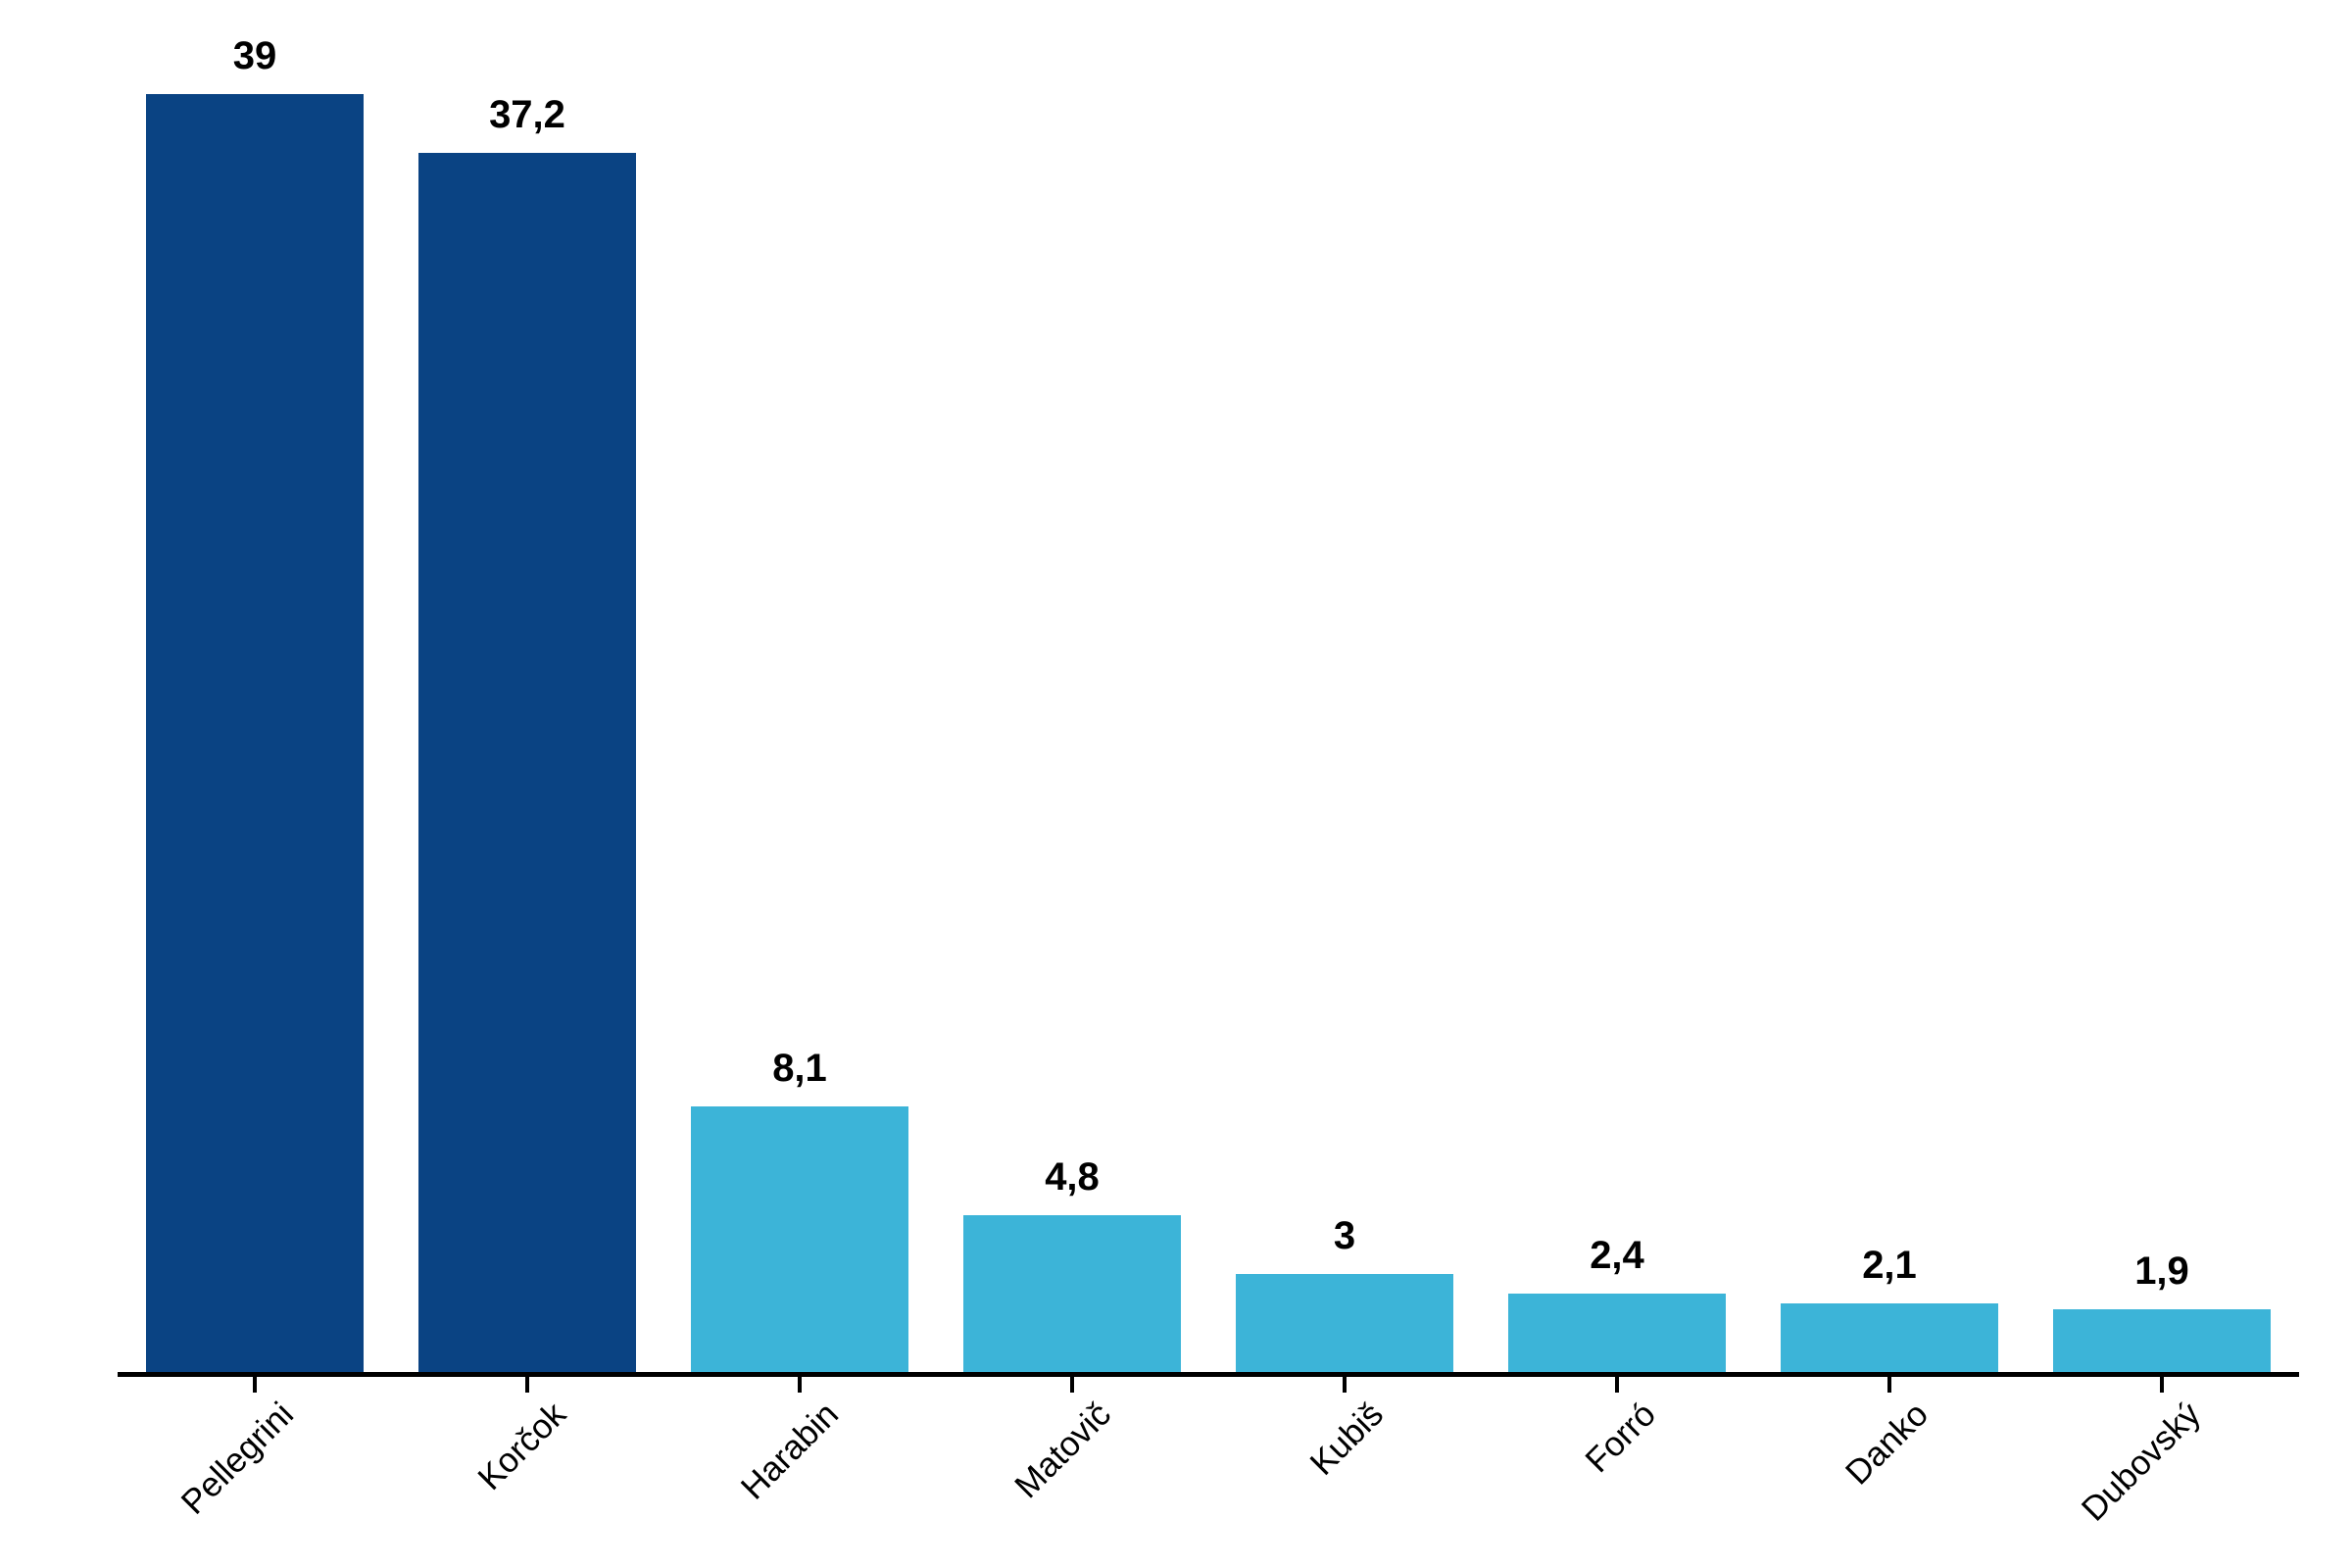 This screenshot has height=1568, width=2352. What do you see at coordinates (1346, 1439) in the screenshot?
I see `x-tick-label-kubis: Kubiš` at bounding box center [1346, 1439].